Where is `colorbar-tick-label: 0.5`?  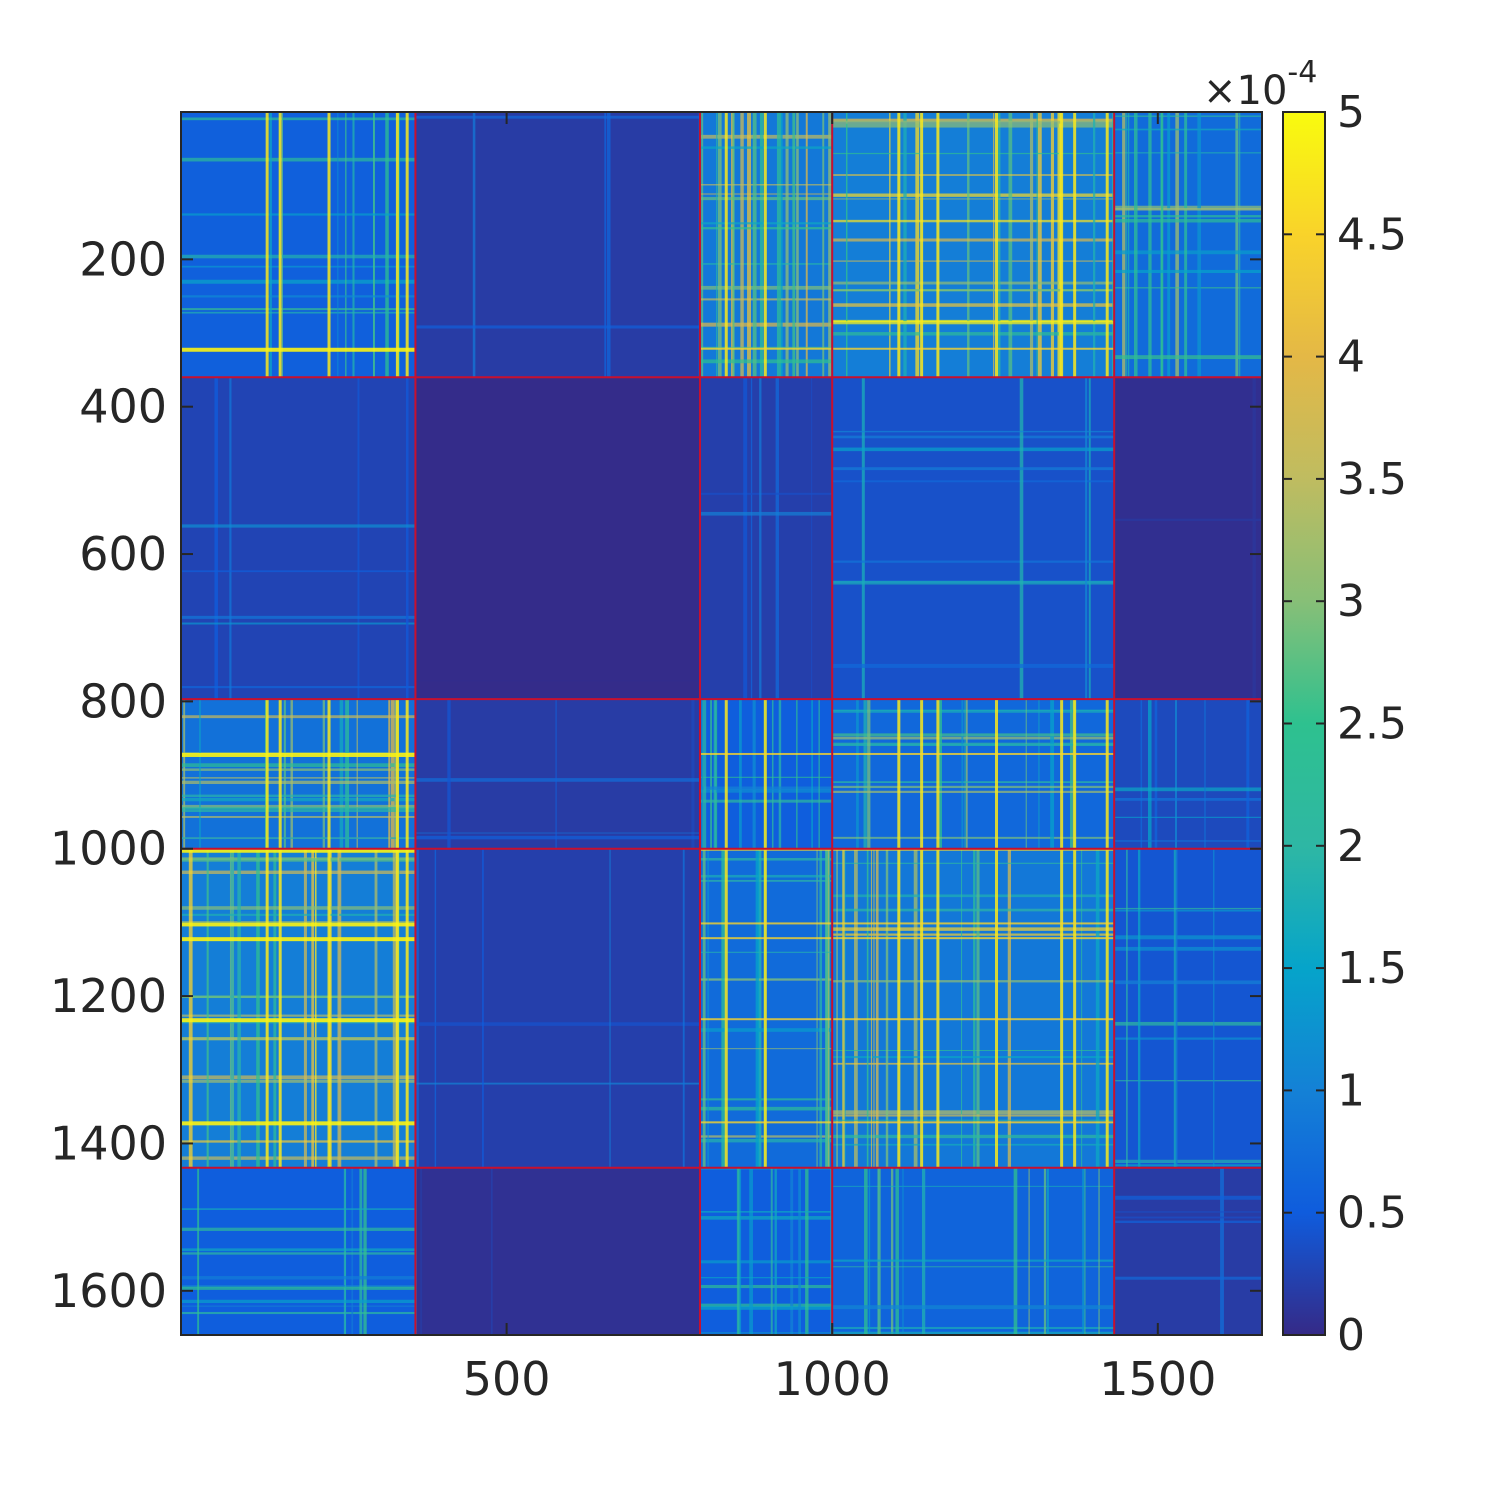 colorbar-tick-label: 0.5 is located at coordinates (1372, 1213).